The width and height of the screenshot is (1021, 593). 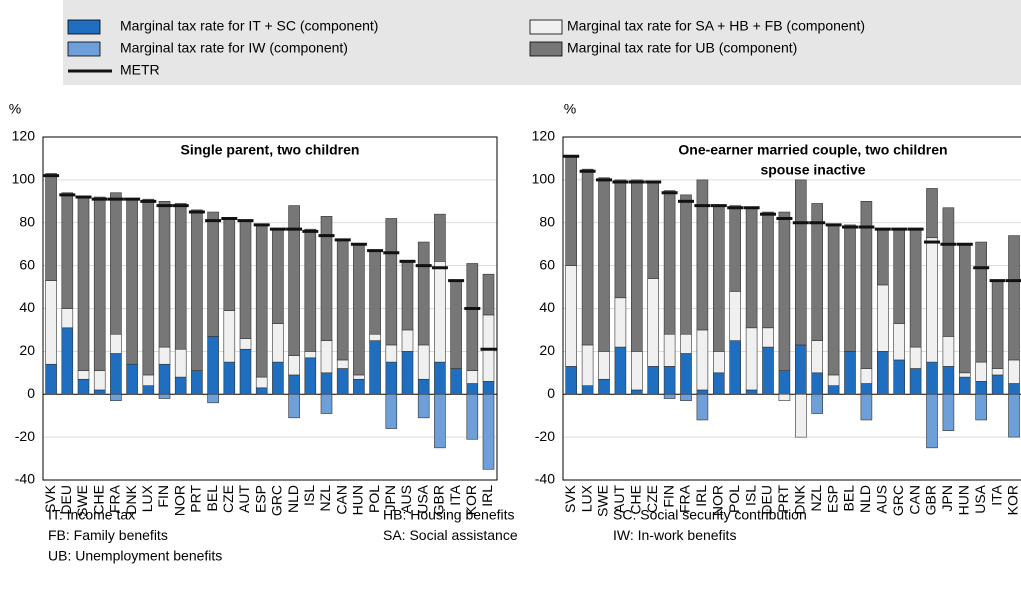 What do you see at coordinates (325, 498) in the screenshot?
I see `x-tick-label: NZL` at bounding box center [325, 498].